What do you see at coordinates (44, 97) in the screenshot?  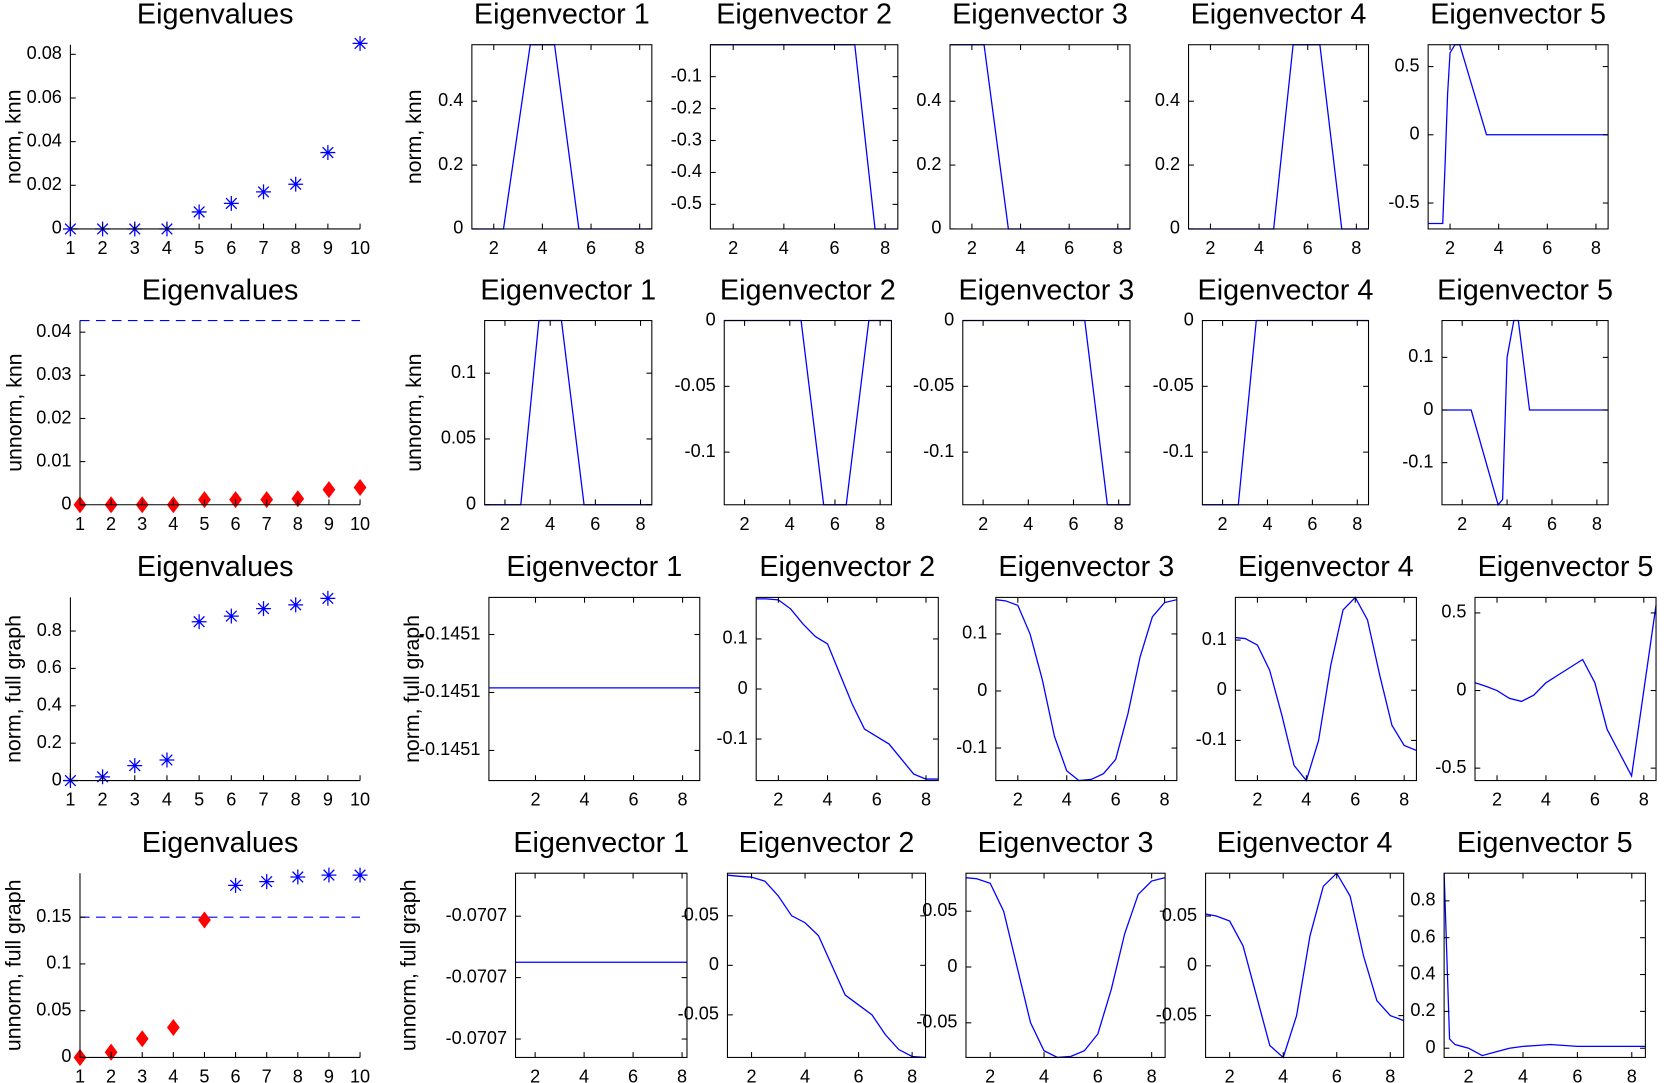 I see `y-tick-label: 0.06` at bounding box center [44, 97].